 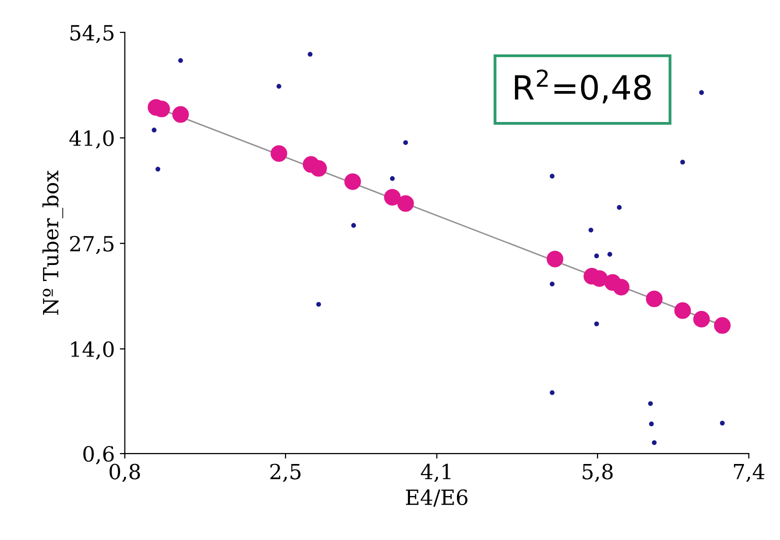 I want to click on x-tick-label: 0,8, so click(x=125, y=473).